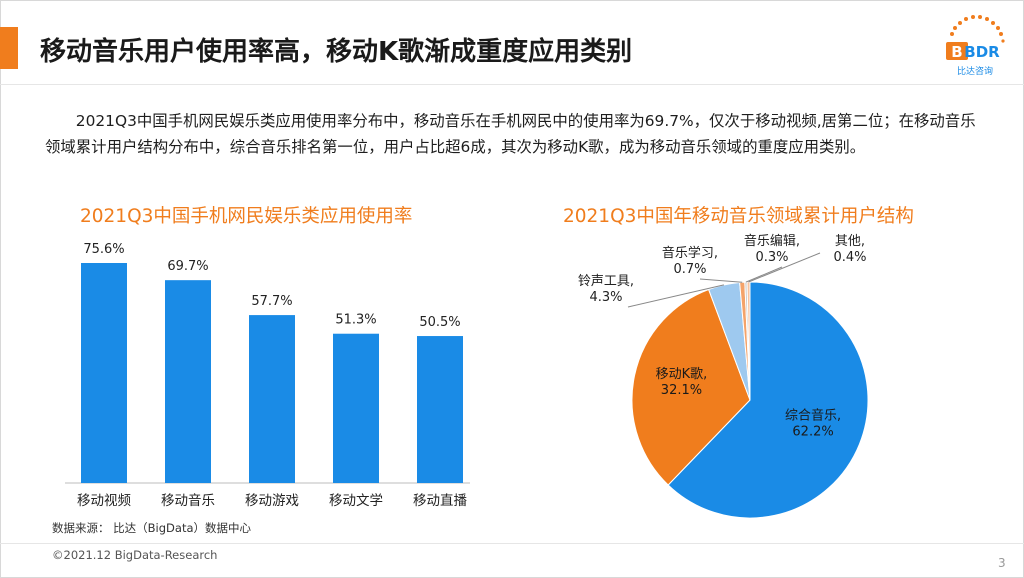 Image resolution: width=1024 pixels, height=578 pixels. Describe the element at coordinates (606, 281) in the screenshot. I see `pie-label: 铃声工具,` at that location.